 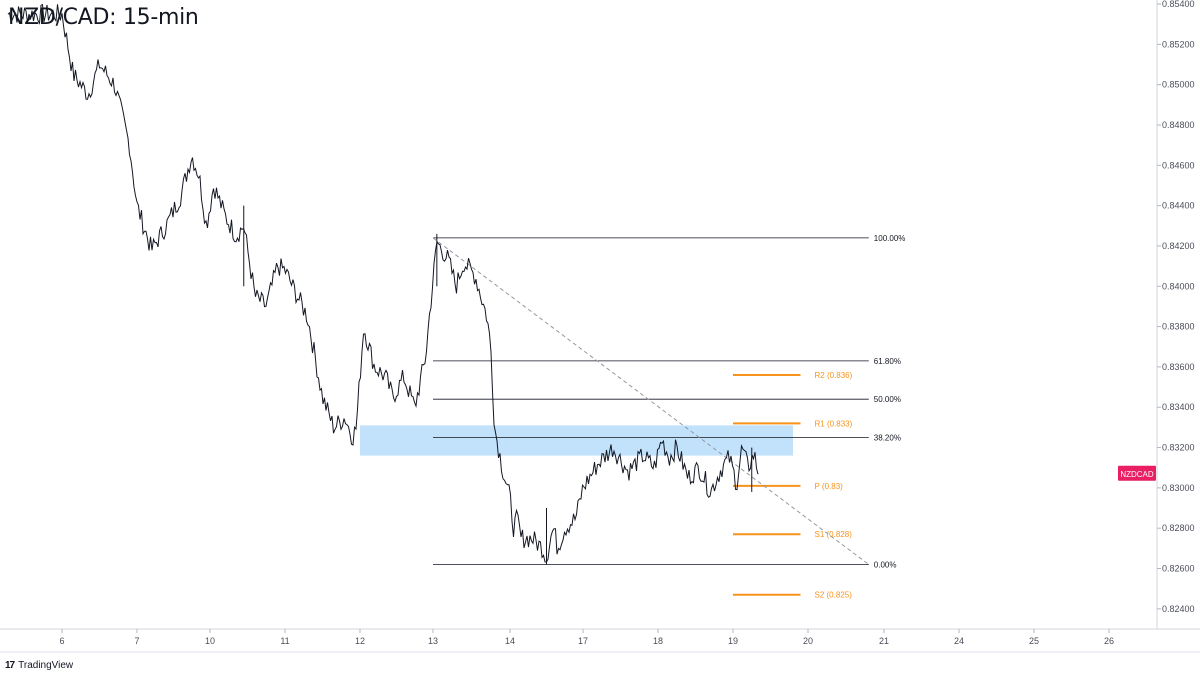 I want to click on x-tick-label: 10, so click(x=210, y=641).